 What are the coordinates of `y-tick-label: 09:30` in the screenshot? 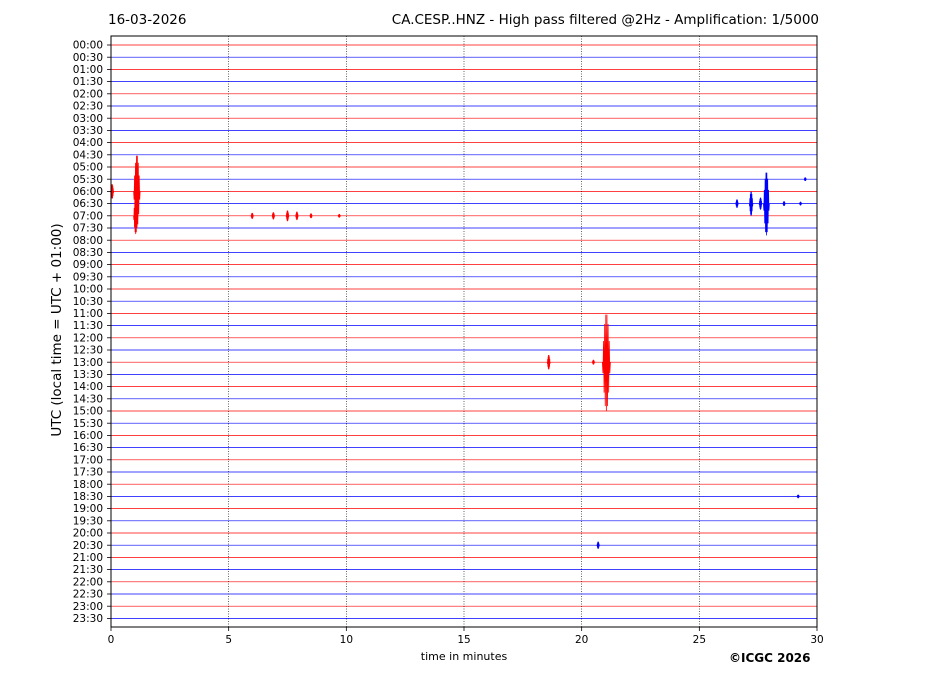 It's located at (88, 277).